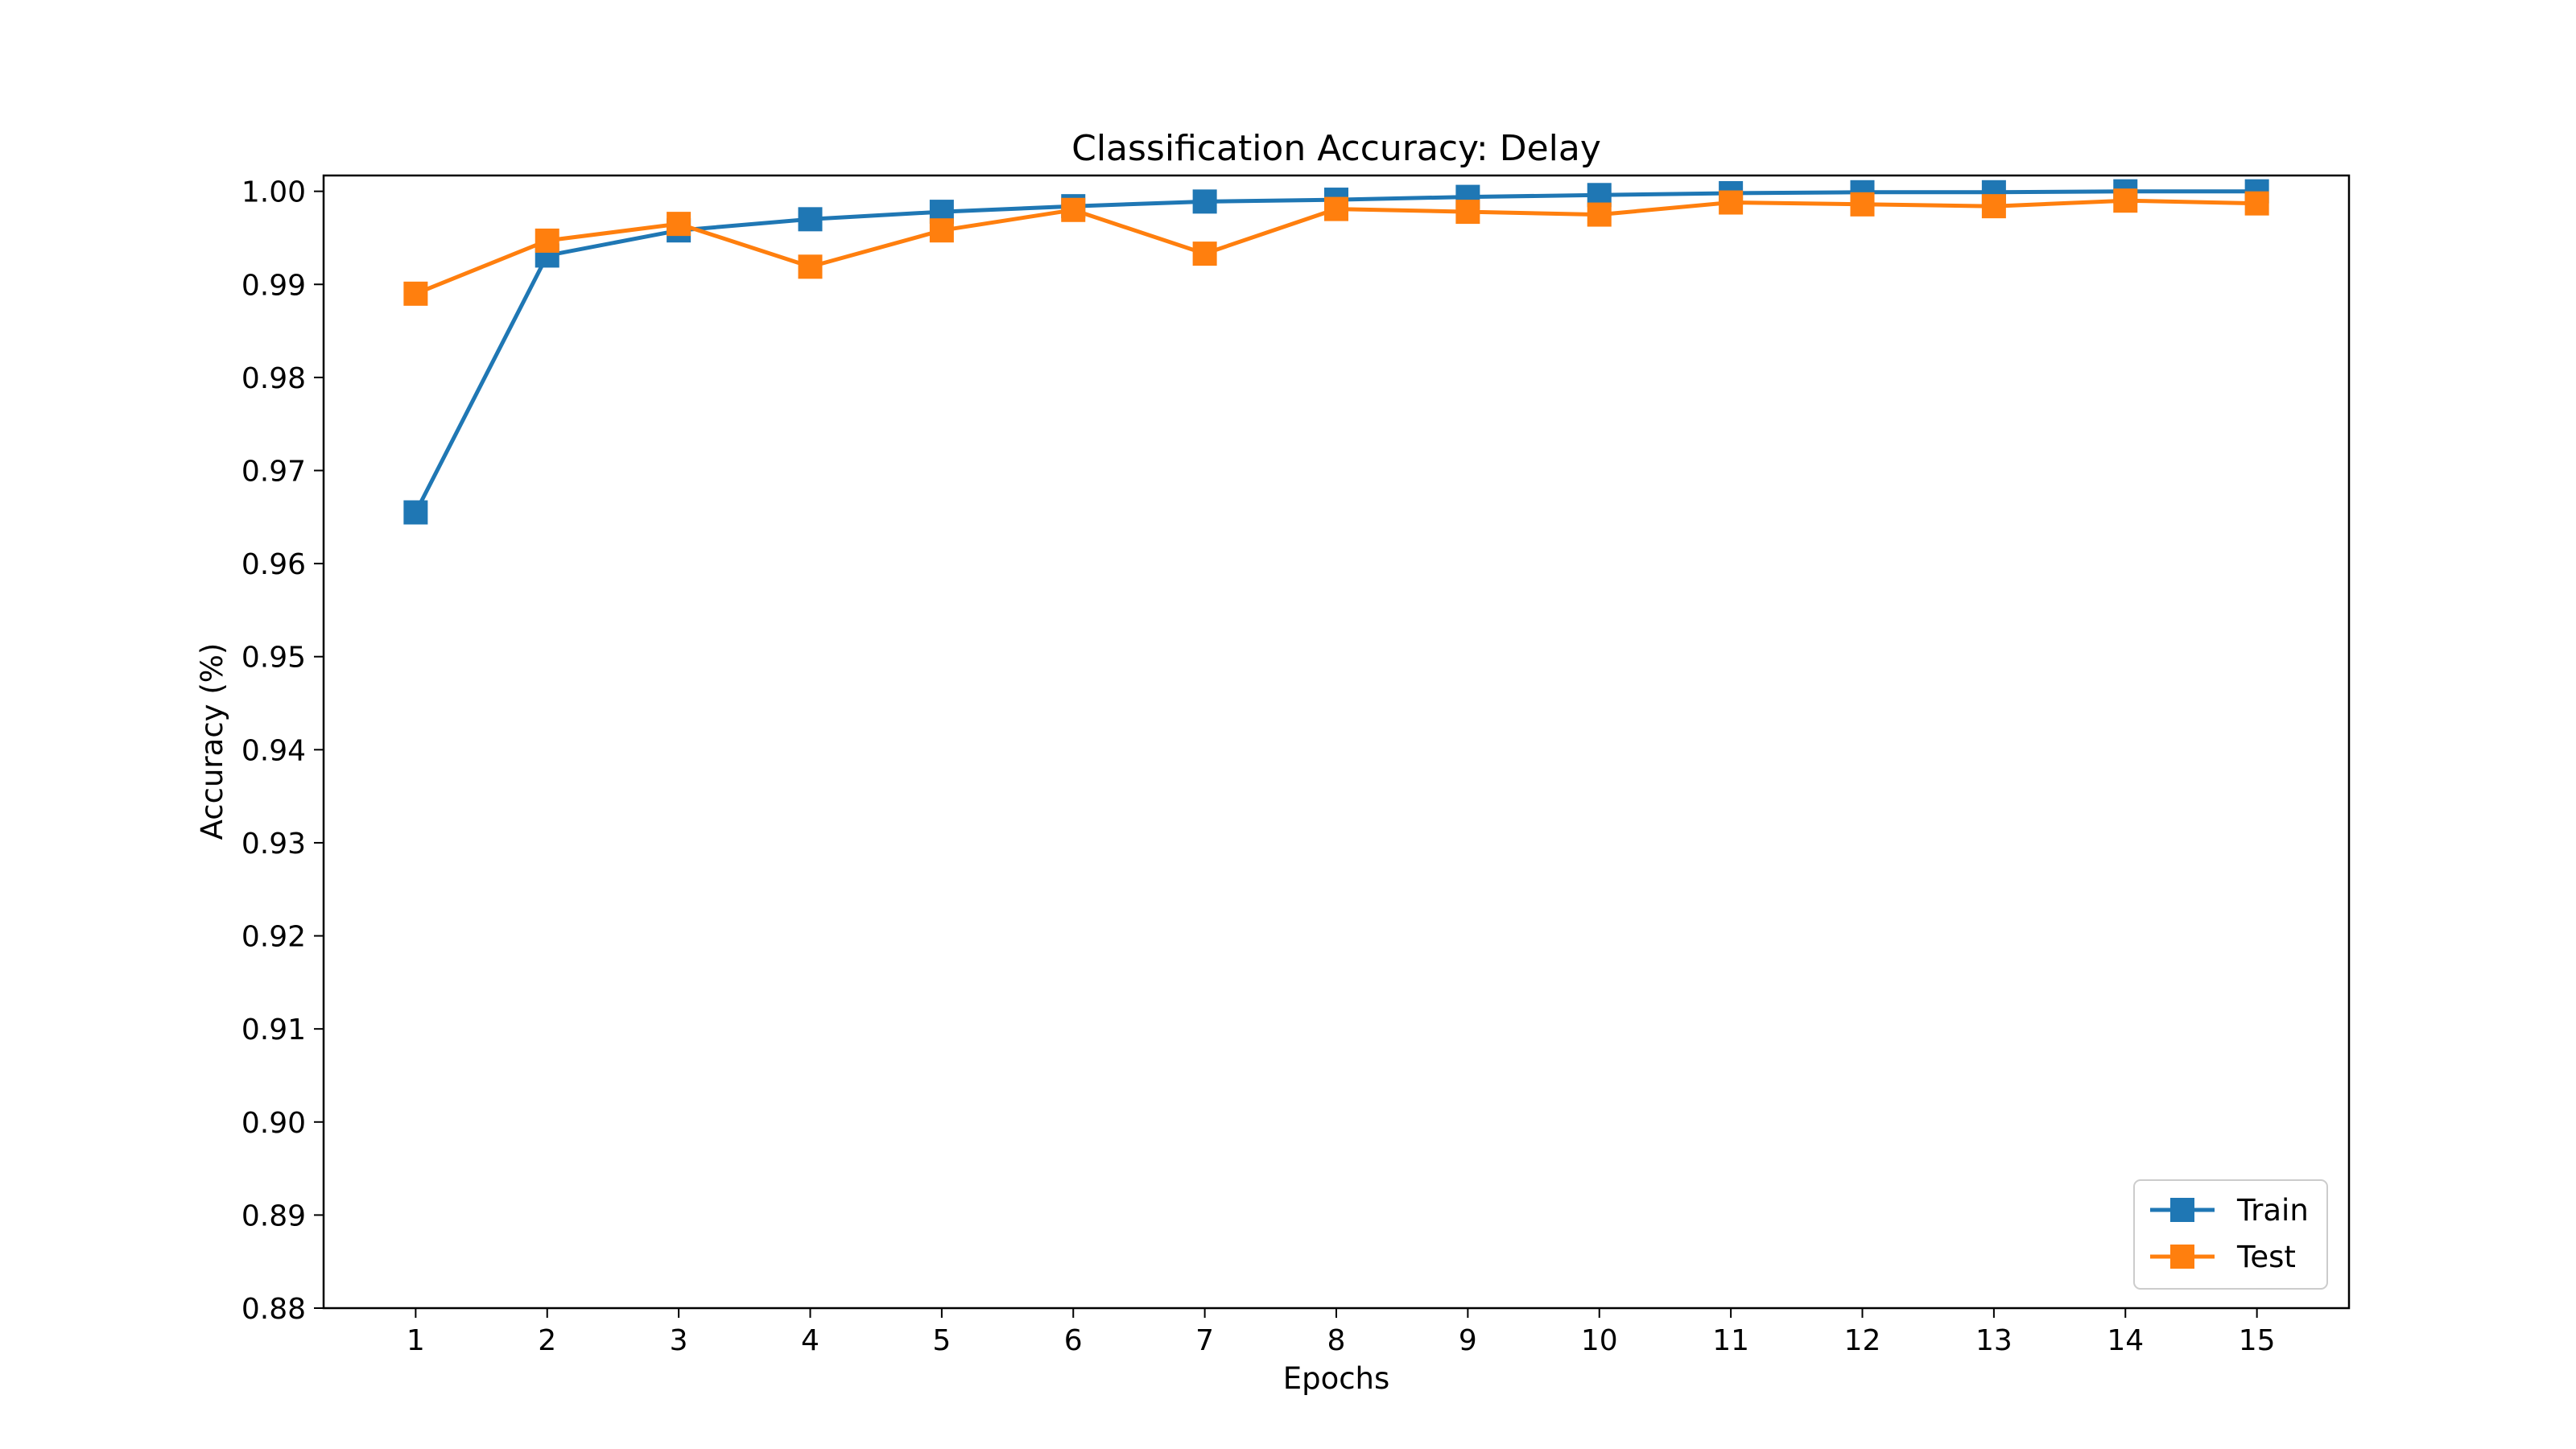  Describe the element at coordinates (810, 1340) in the screenshot. I see `x-tick-label: 4` at that location.